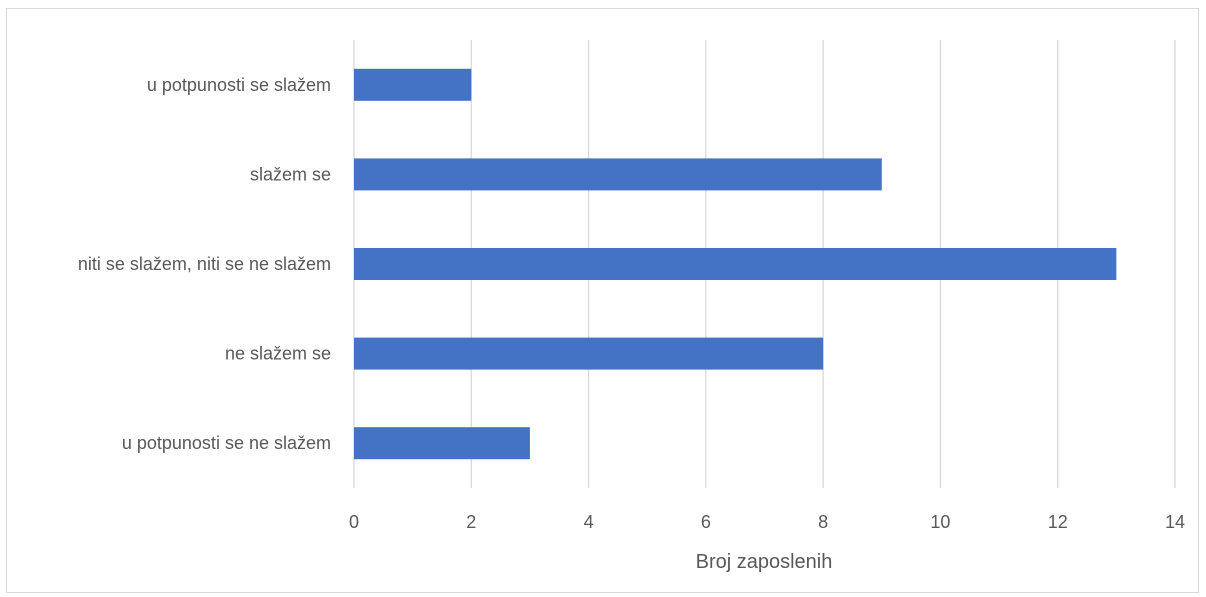  What do you see at coordinates (239, 85) in the screenshot?
I see `category-label: u potpunosti se slažem` at bounding box center [239, 85].